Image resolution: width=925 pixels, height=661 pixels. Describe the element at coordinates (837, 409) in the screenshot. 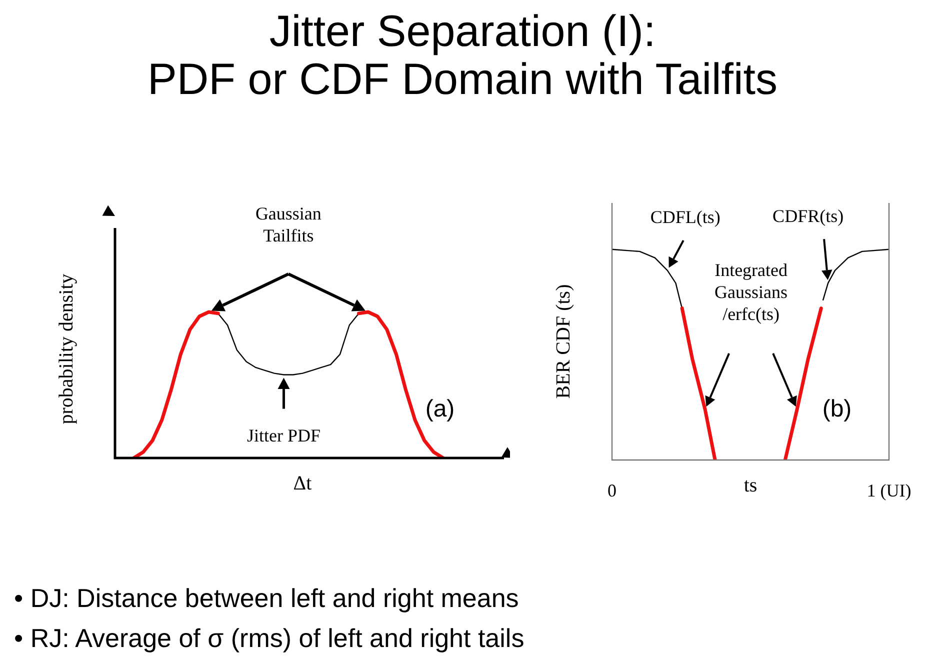

I see `annotation: (b)` at that location.